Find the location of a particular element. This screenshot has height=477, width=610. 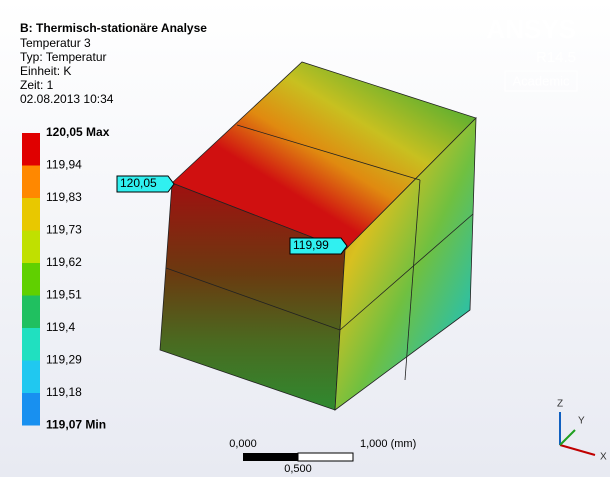

scale-label: 1,000 (mm) is located at coordinates (388, 444).